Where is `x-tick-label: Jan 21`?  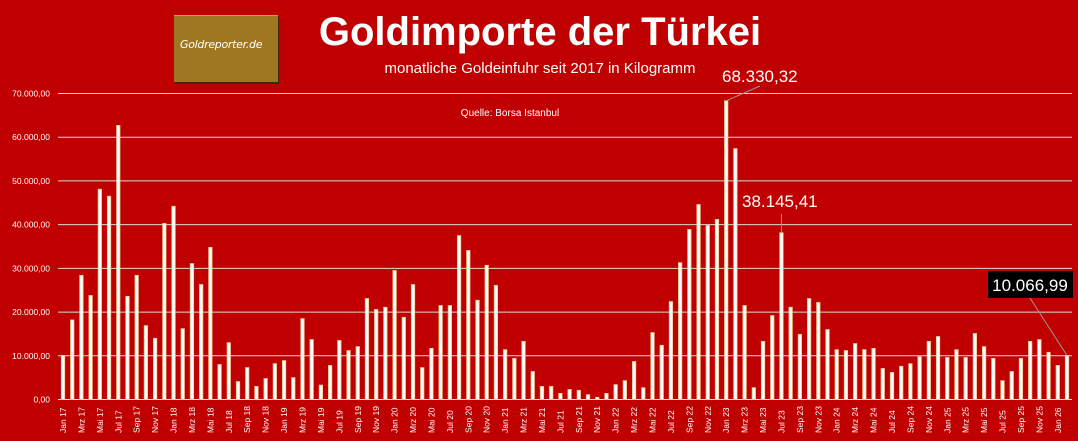
x-tick-label: Jan 21 is located at coordinates (505, 420).